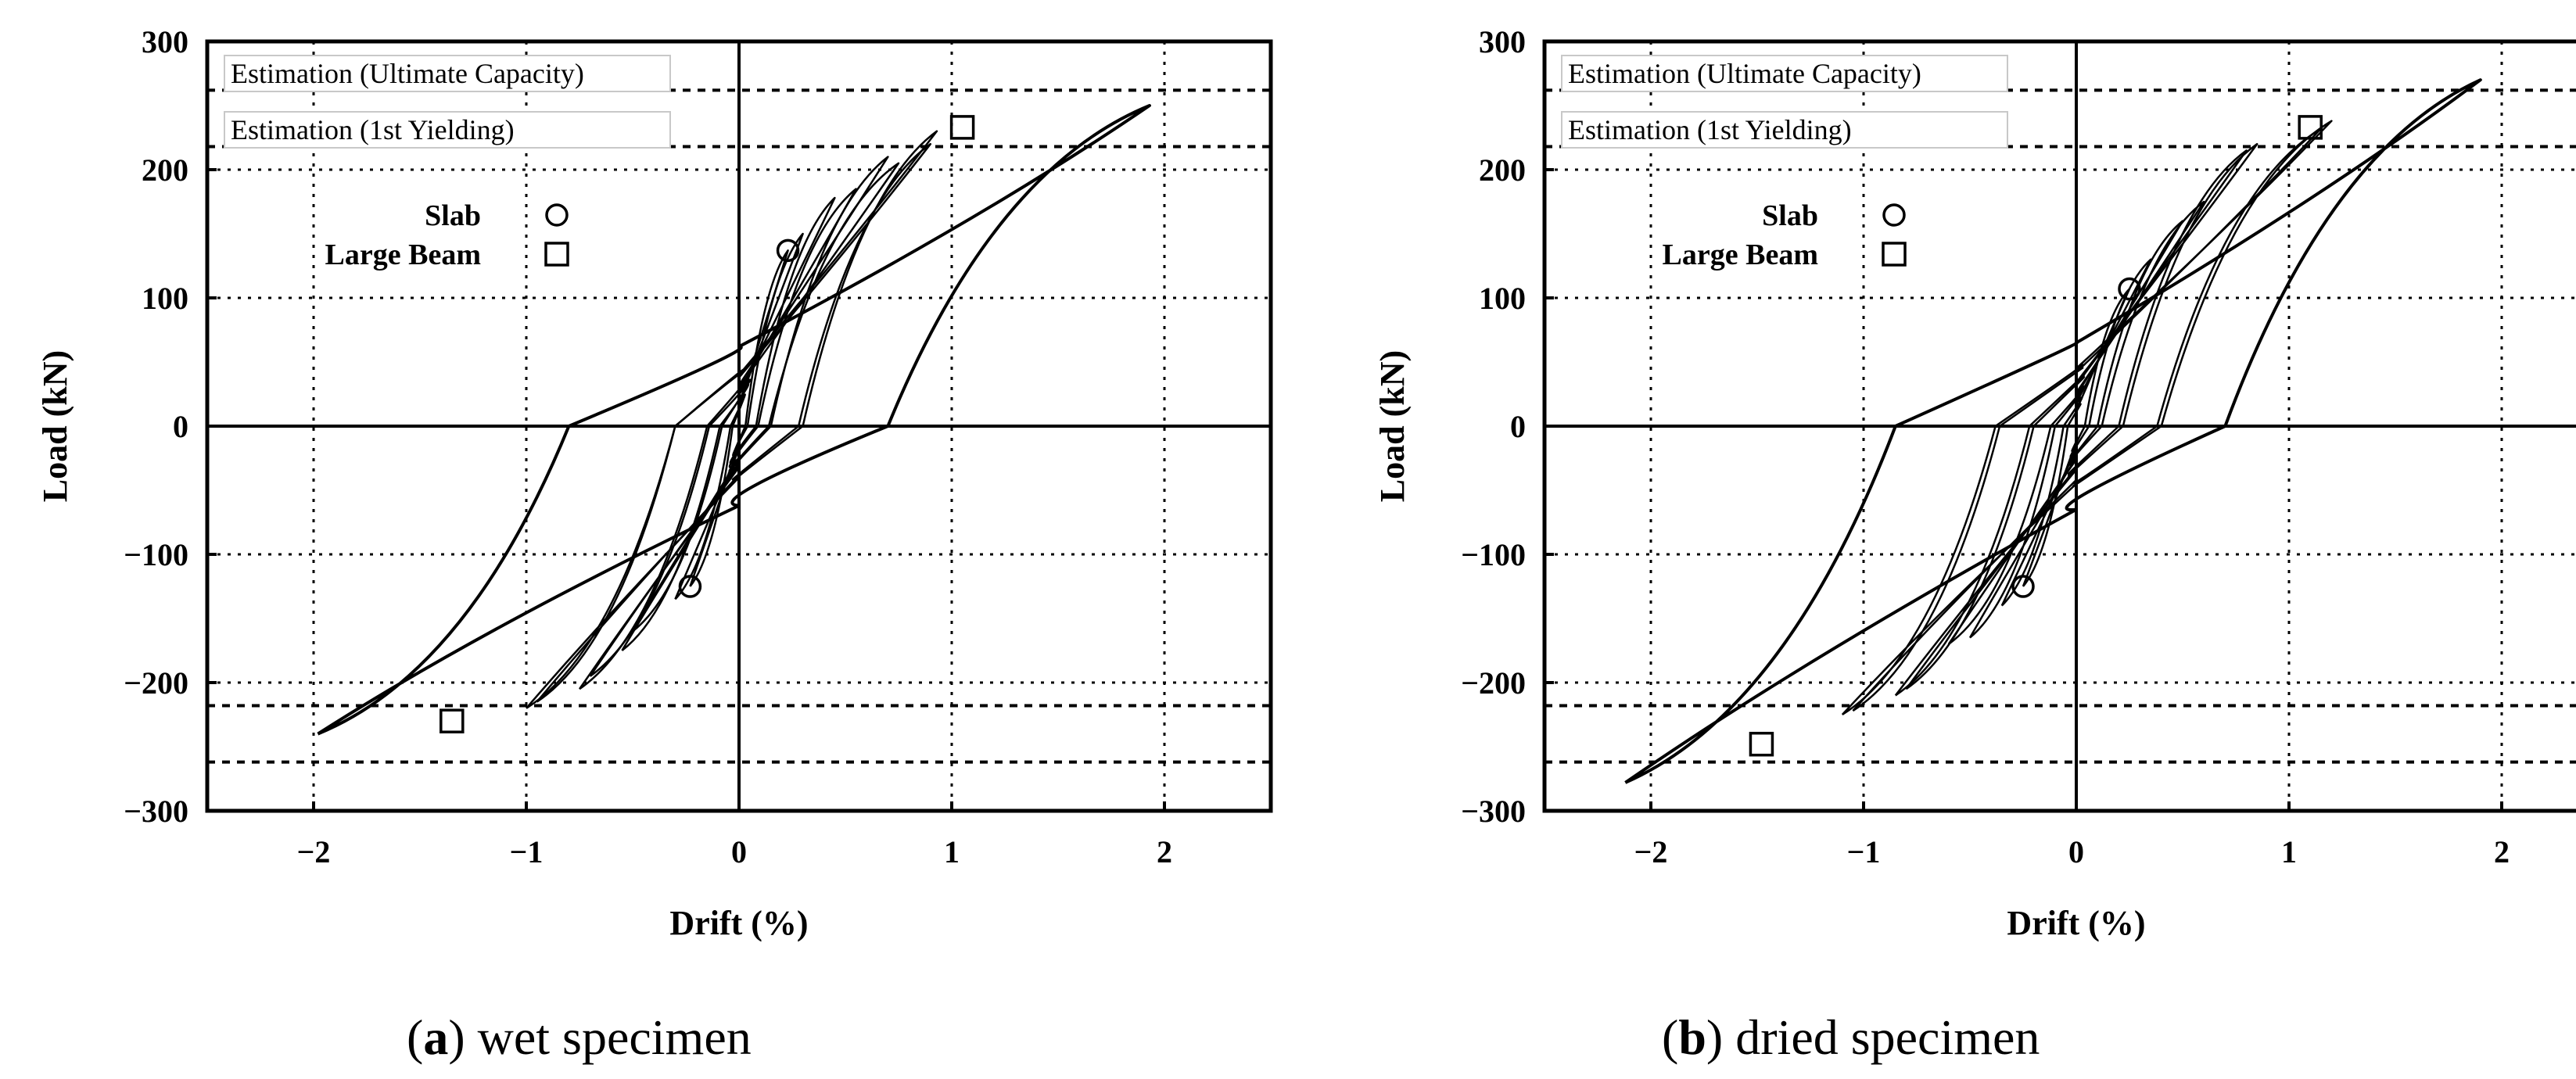 This screenshot has height=1079, width=2576. Describe the element at coordinates (1692, 1037) in the screenshot. I see `caption-b-letter: b` at that location.